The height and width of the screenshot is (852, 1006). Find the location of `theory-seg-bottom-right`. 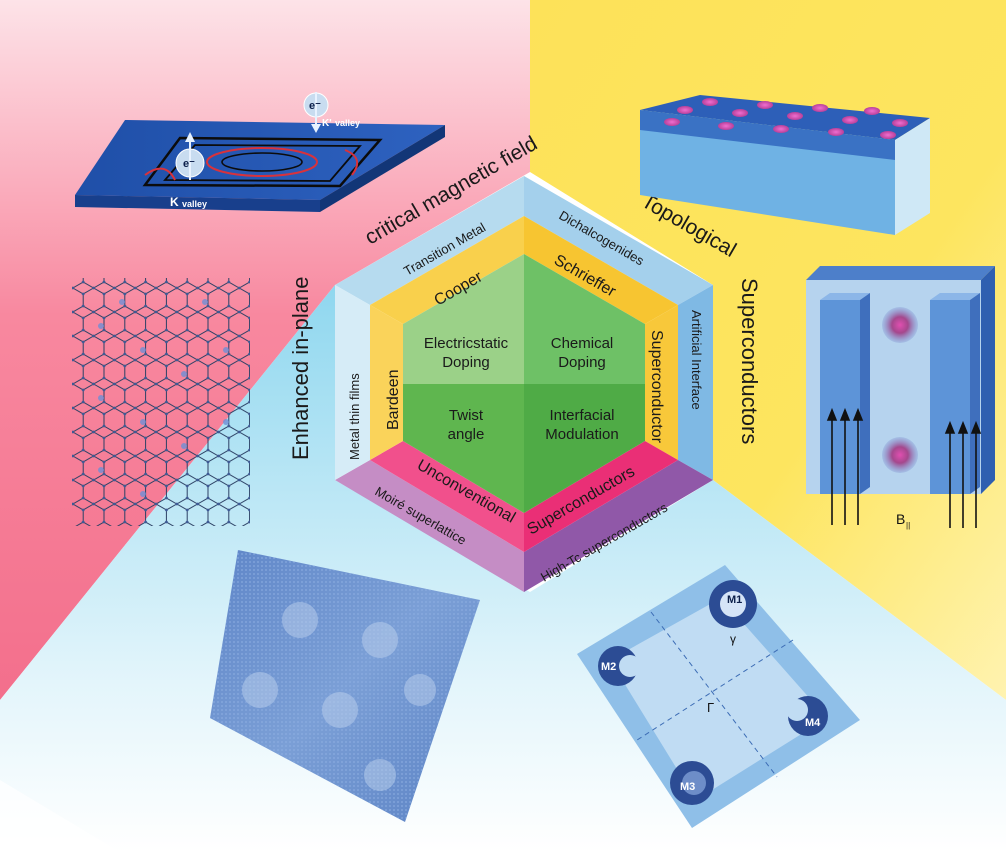

theory-seg-bottom-right is located at coordinates (601, 496).